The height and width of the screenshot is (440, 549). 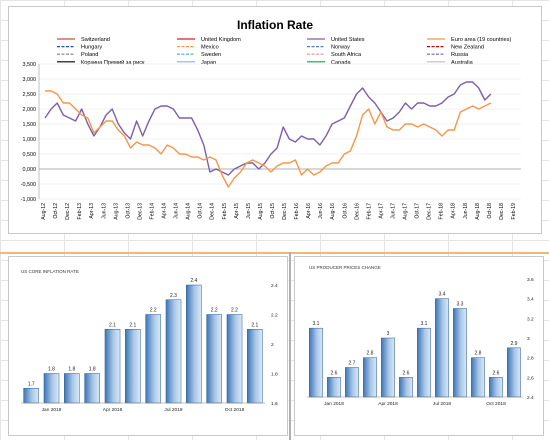 I want to click on x-tick-label: Oct-18, so click(x=490, y=211).